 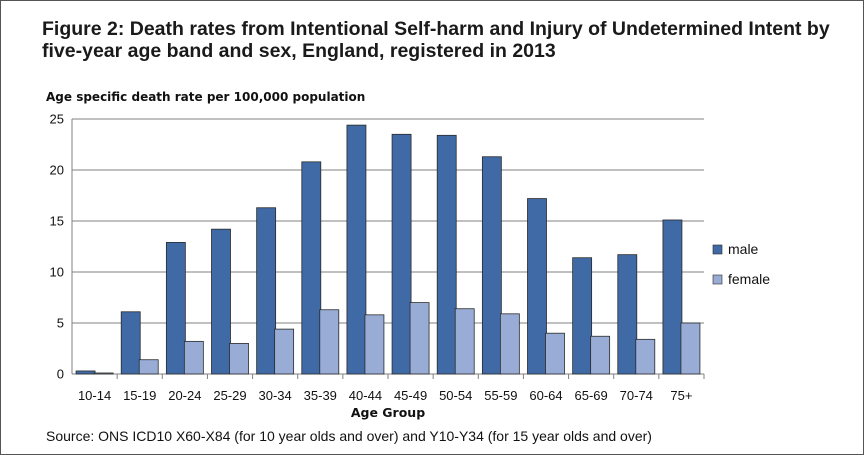 I want to click on x-tick-label: 10-14, so click(x=94, y=395).